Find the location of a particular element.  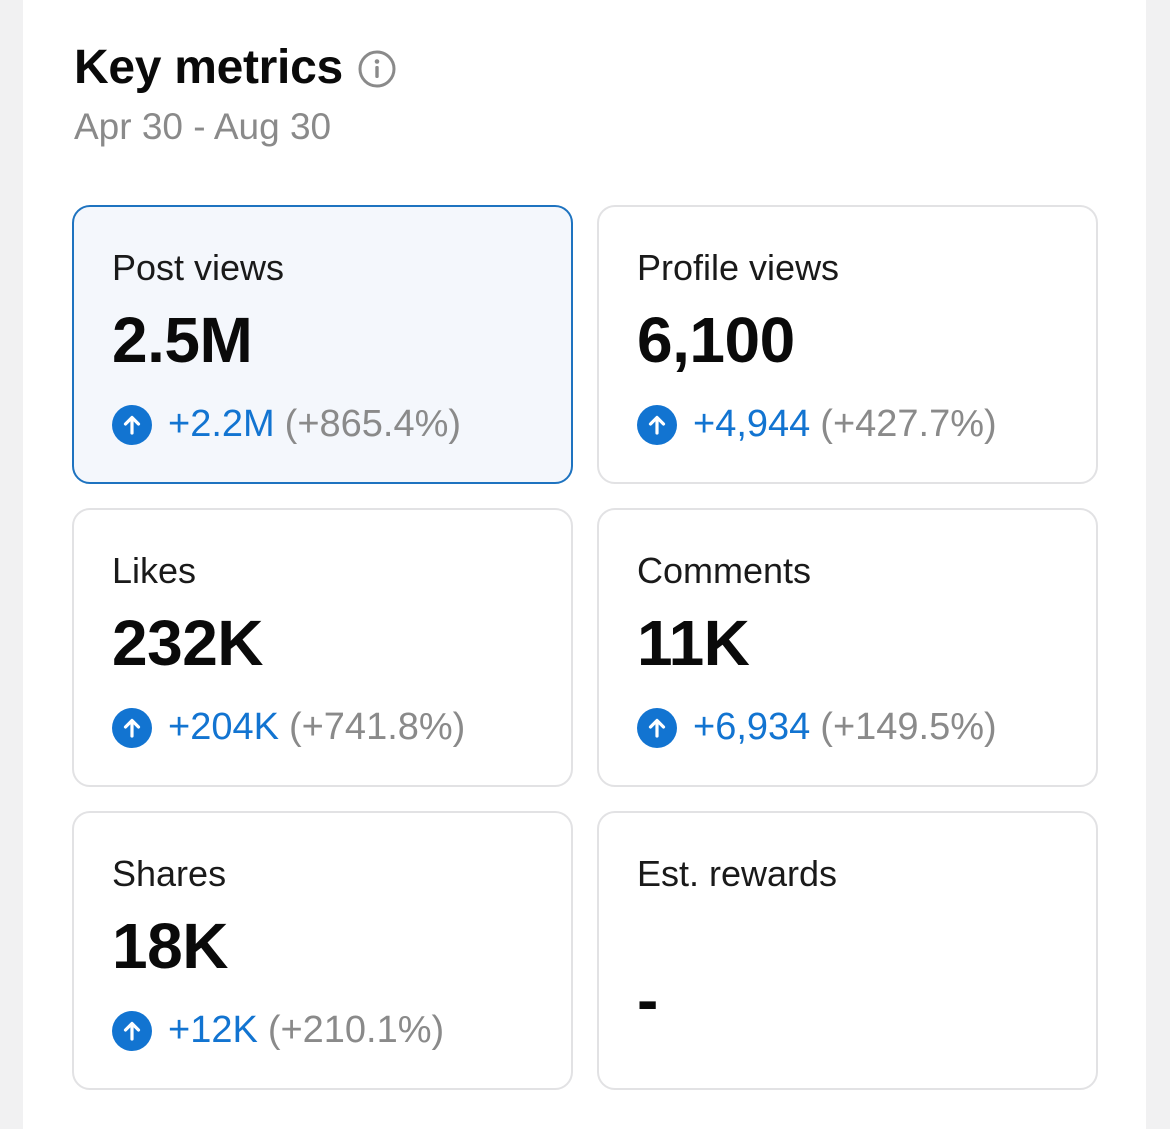

metric-change: +2.2M (+865.4%) is located at coordinates (286, 424).